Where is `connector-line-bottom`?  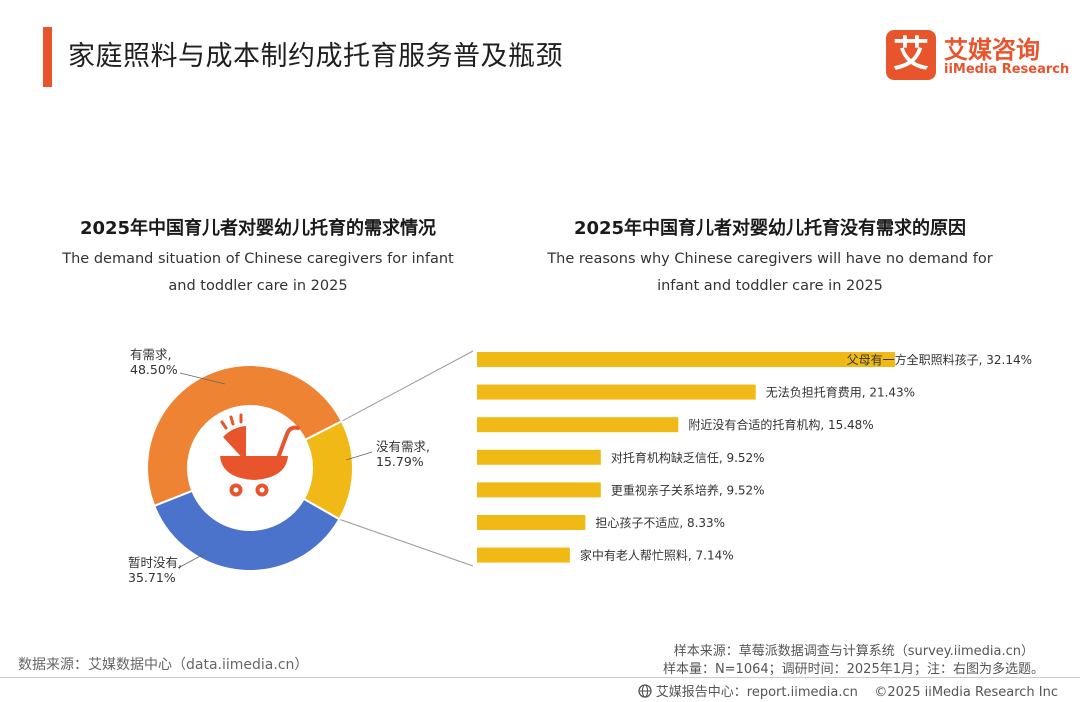 connector-line-bottom is located at coordinates (406, 542).